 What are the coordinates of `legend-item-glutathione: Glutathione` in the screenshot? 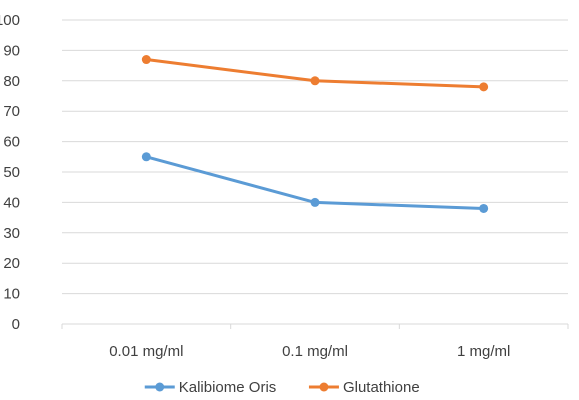 It's located at (364, 387).